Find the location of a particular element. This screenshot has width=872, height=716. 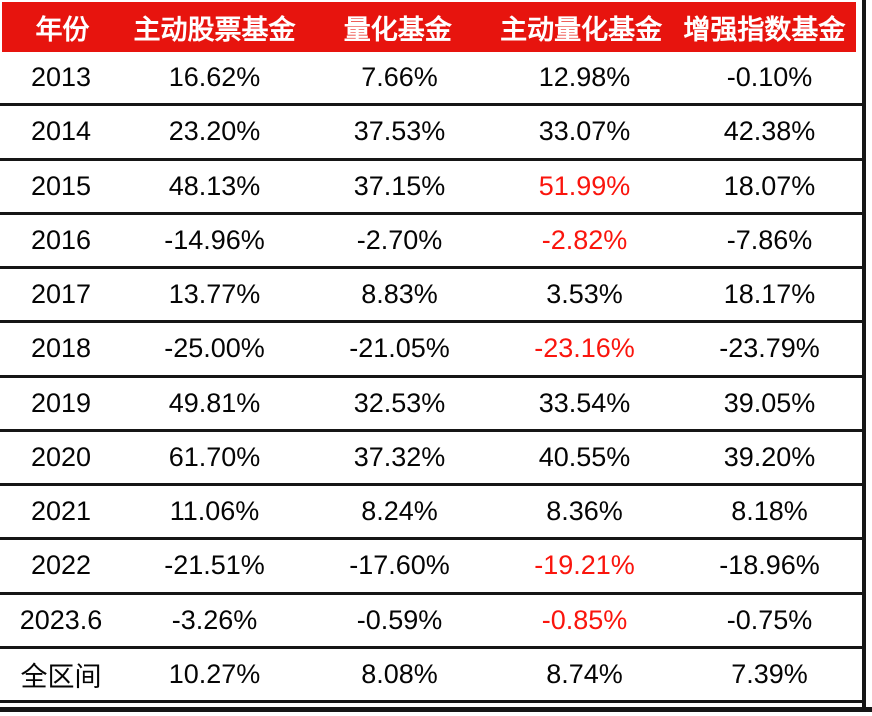

value-cell: 39.05% is located at coordinates (769, 402).